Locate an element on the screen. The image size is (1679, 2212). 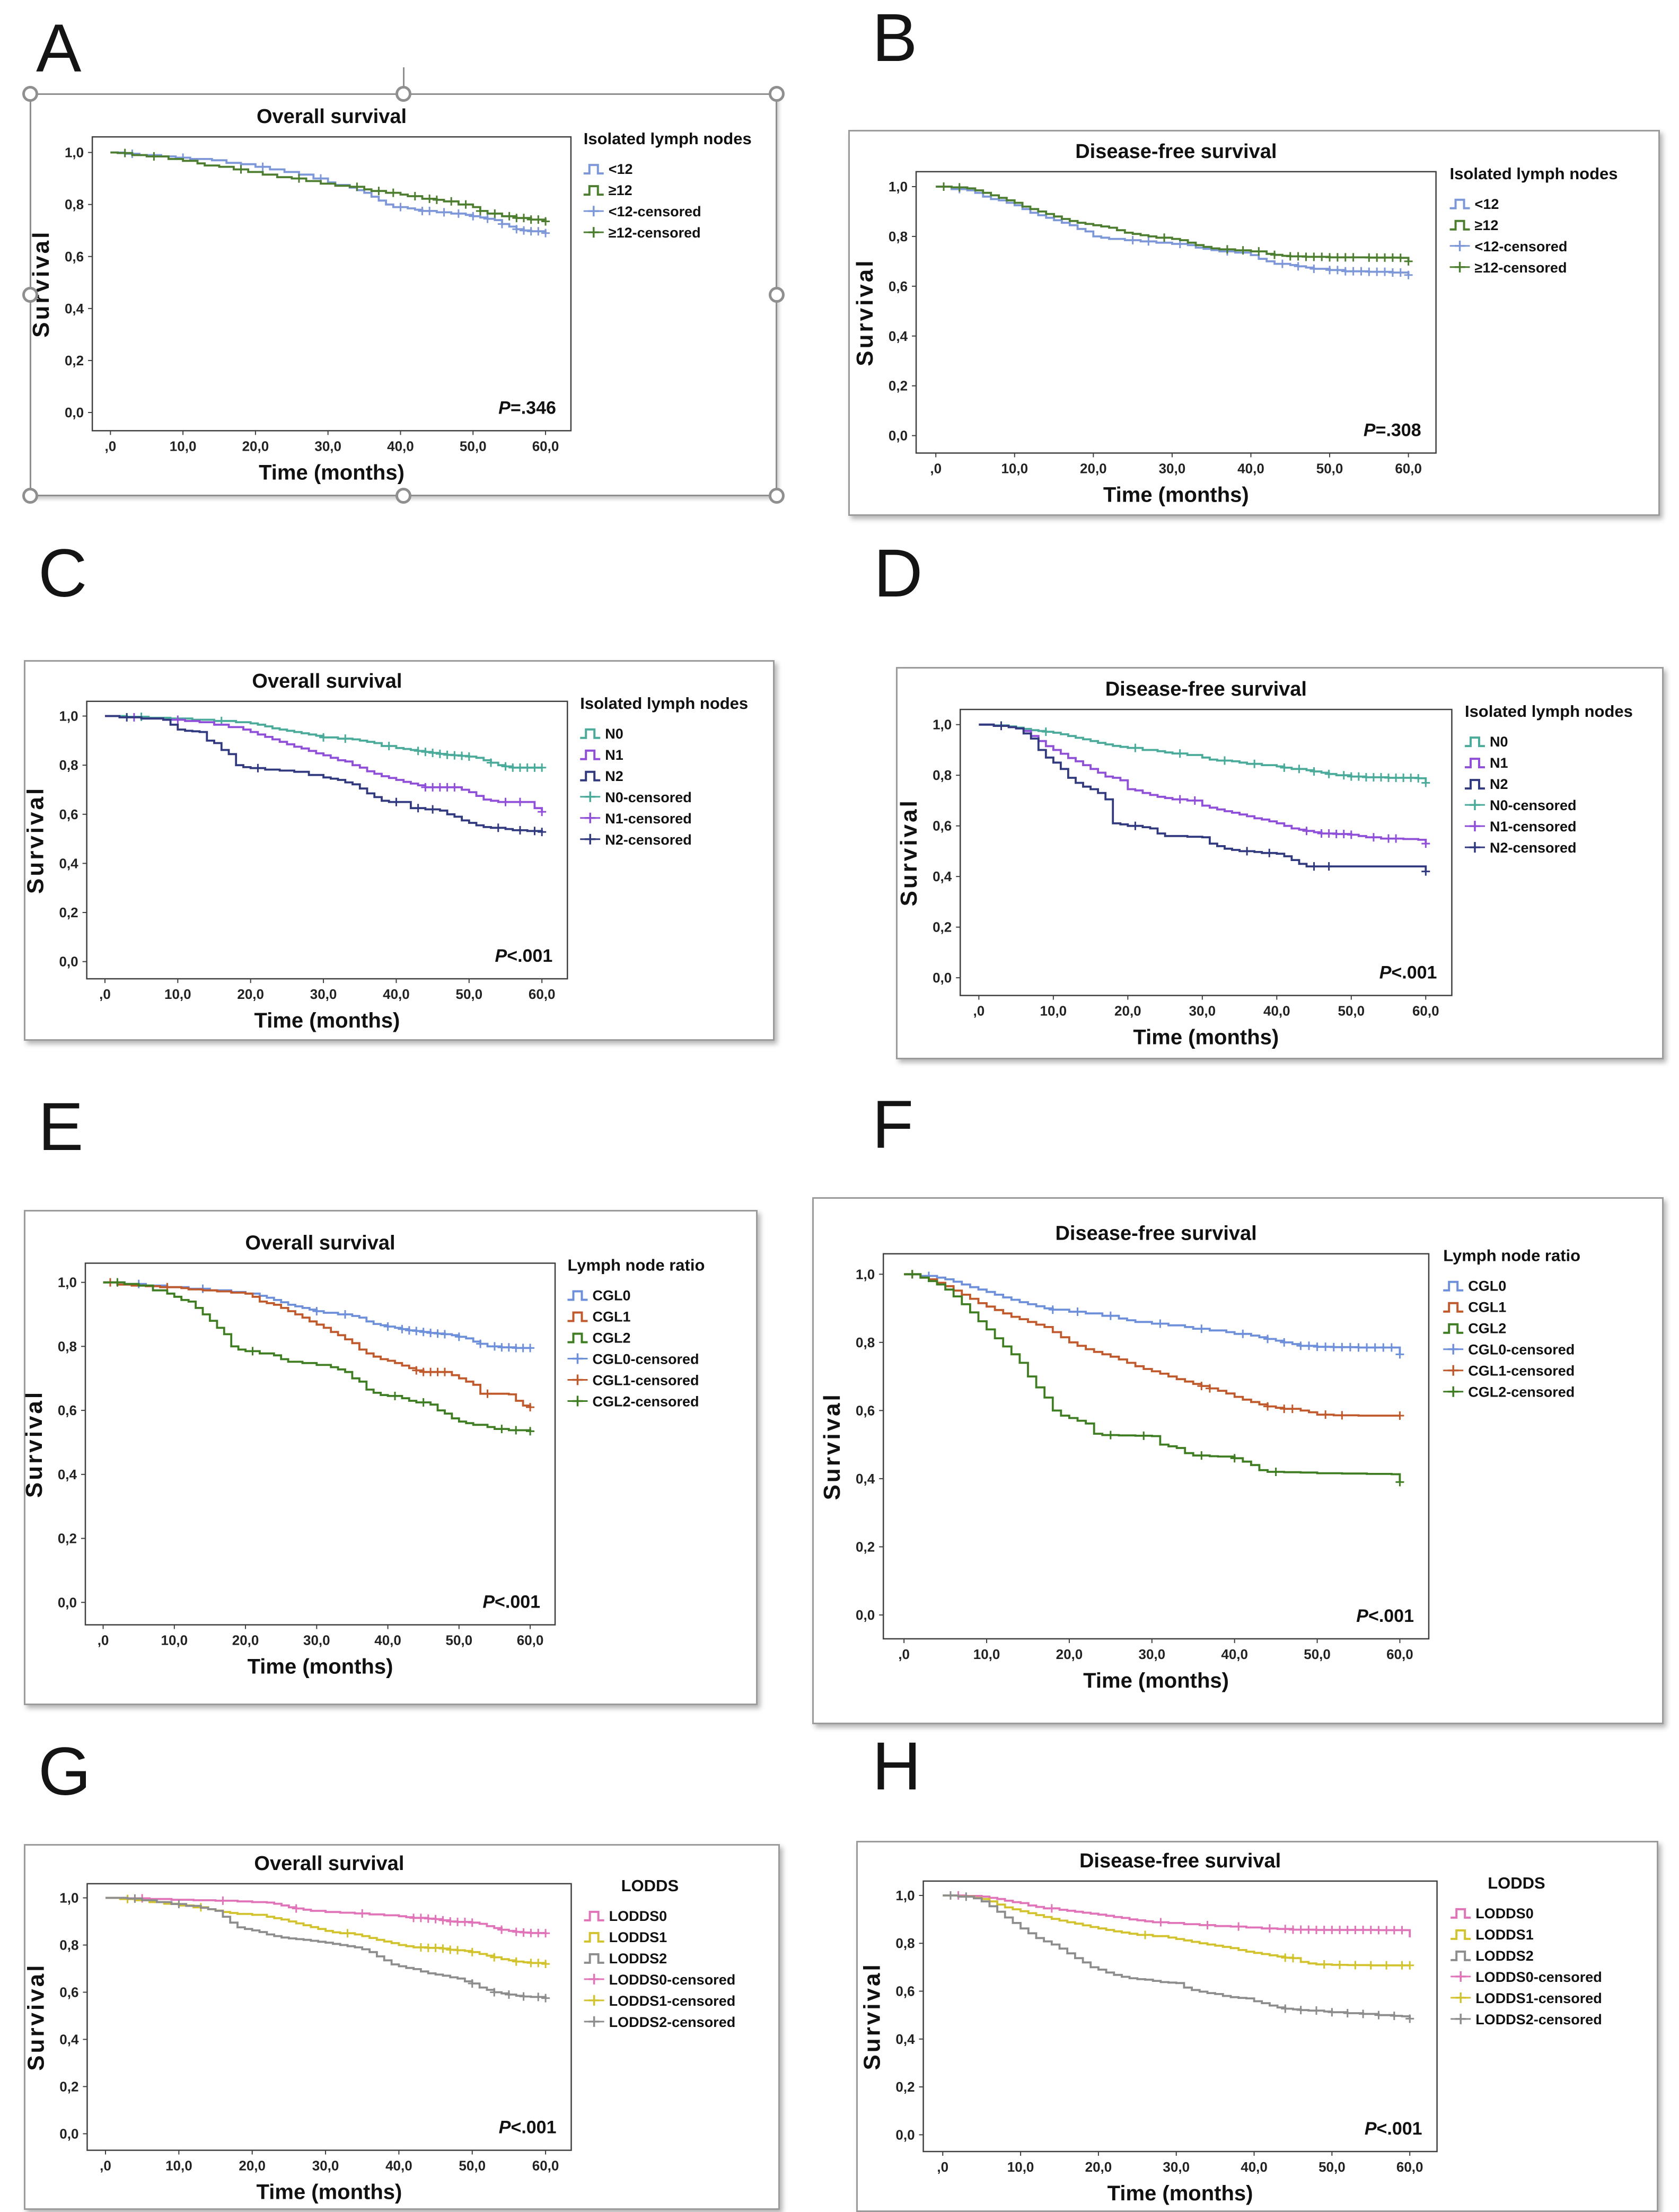
selection-handle-mid-right is located at coordinates (777, 295).